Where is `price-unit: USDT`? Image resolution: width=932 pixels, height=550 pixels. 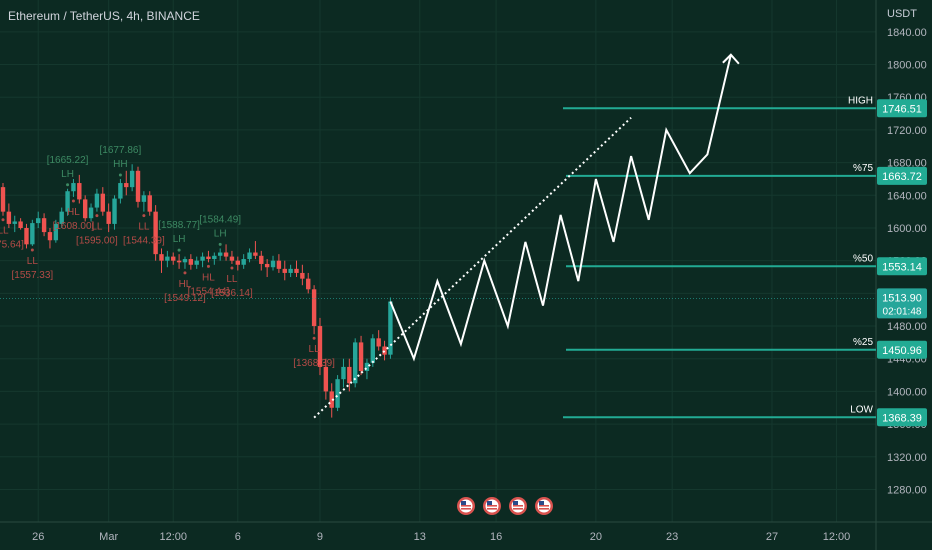
price-unit: USDT is located at coordinates (902, 14).